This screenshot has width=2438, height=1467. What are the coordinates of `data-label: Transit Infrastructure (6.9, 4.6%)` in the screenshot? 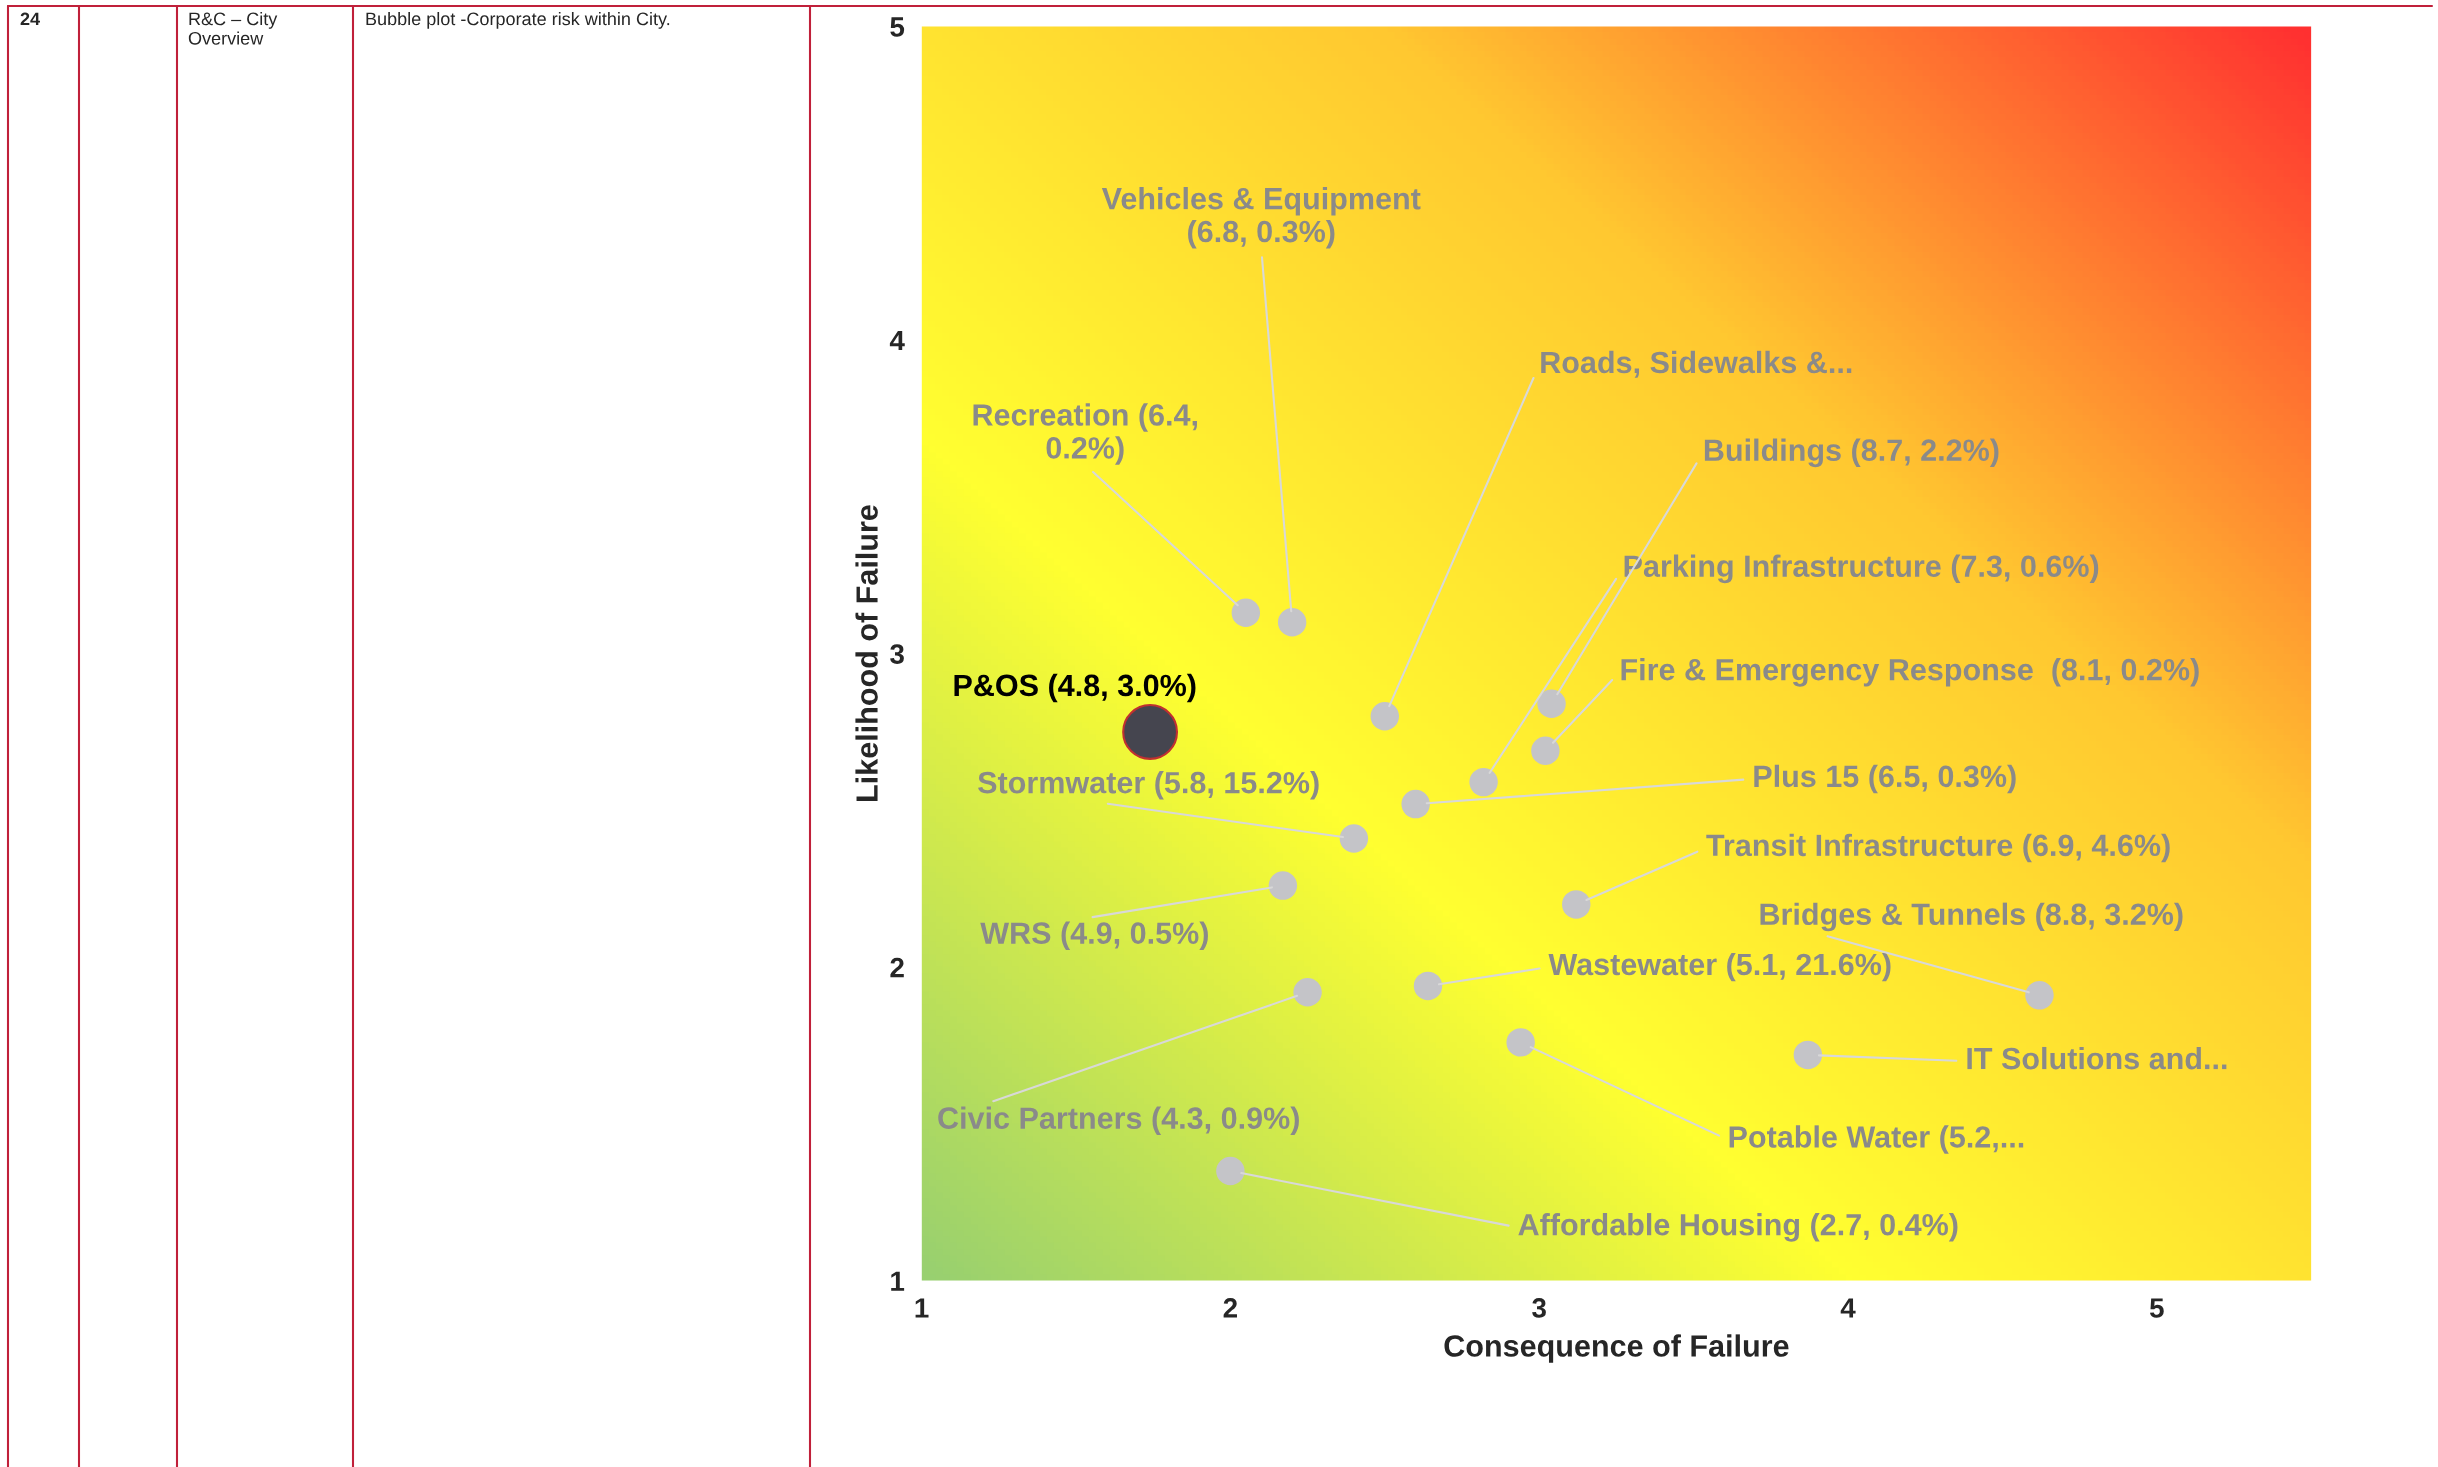 It's located at (1938, 848).